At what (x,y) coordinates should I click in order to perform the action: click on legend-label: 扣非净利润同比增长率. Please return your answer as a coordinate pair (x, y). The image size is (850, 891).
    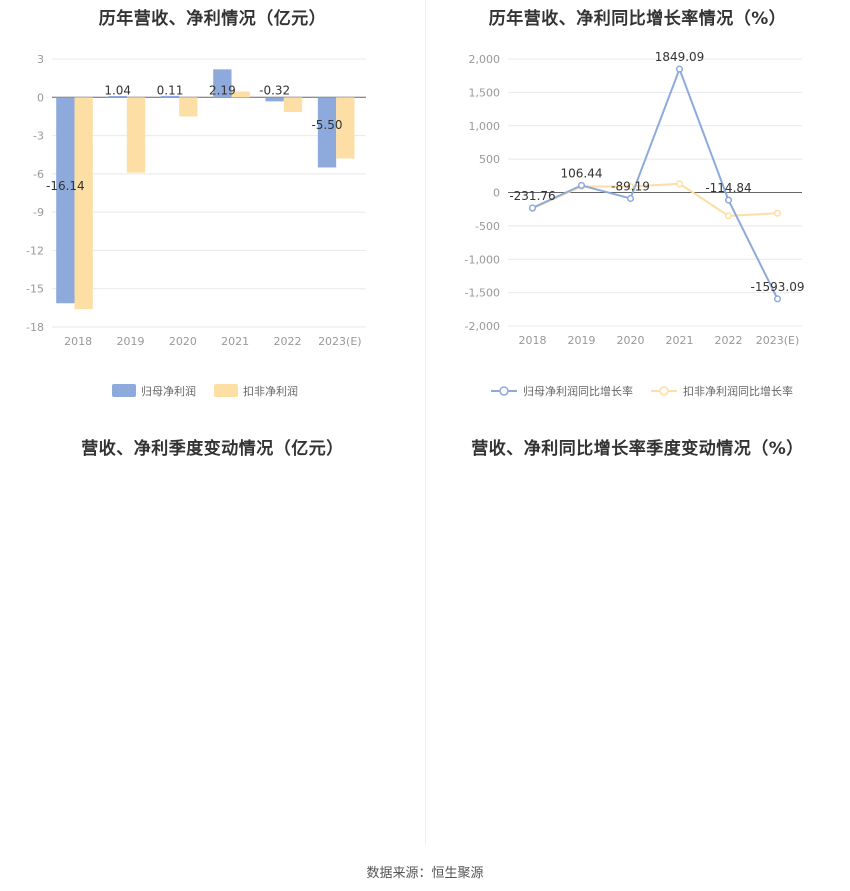
    Looking at the image, I should click on (738, 391).